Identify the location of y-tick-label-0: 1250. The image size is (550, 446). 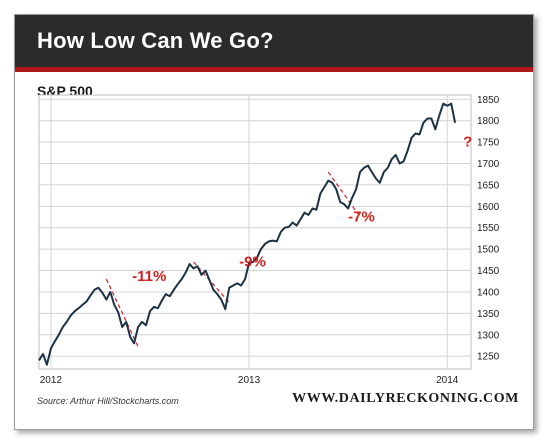
(488, 357).